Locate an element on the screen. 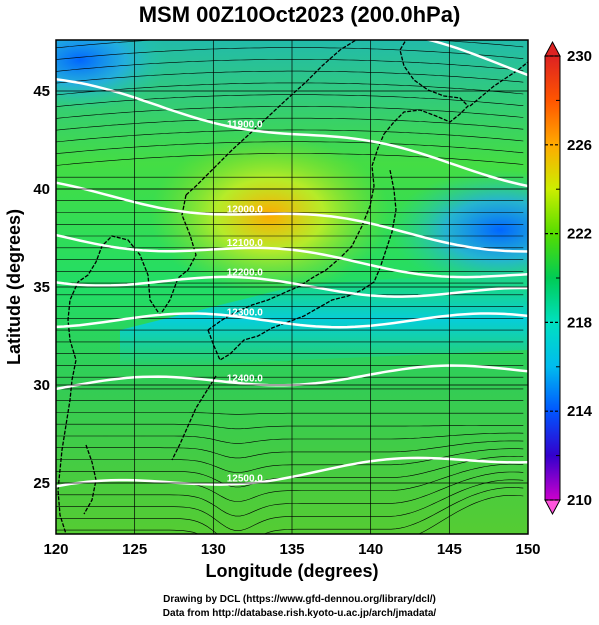  contour-label: 12000.0 is located at coordinates (245, 209).